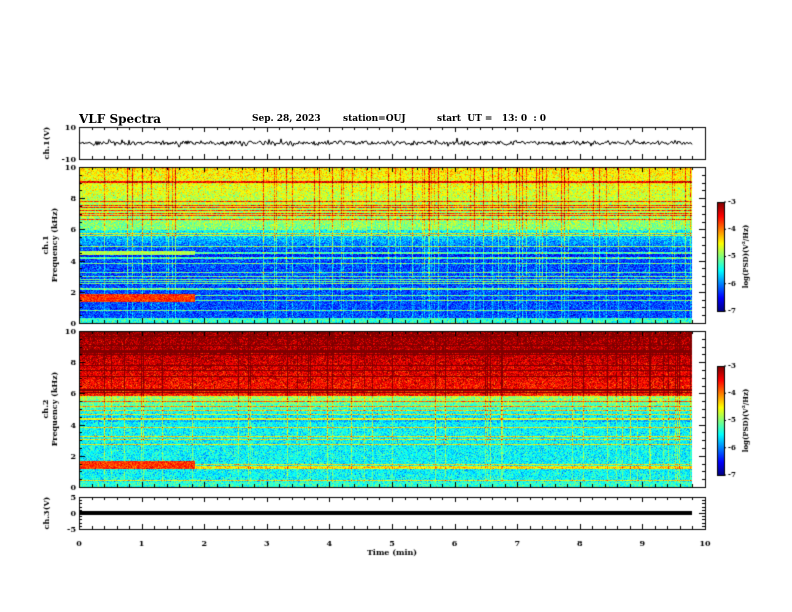 The height and width of the screenshot is (612, 792). I want to click on start-ut-label: start UT = 13: 0 : 0, so click(492, 119).